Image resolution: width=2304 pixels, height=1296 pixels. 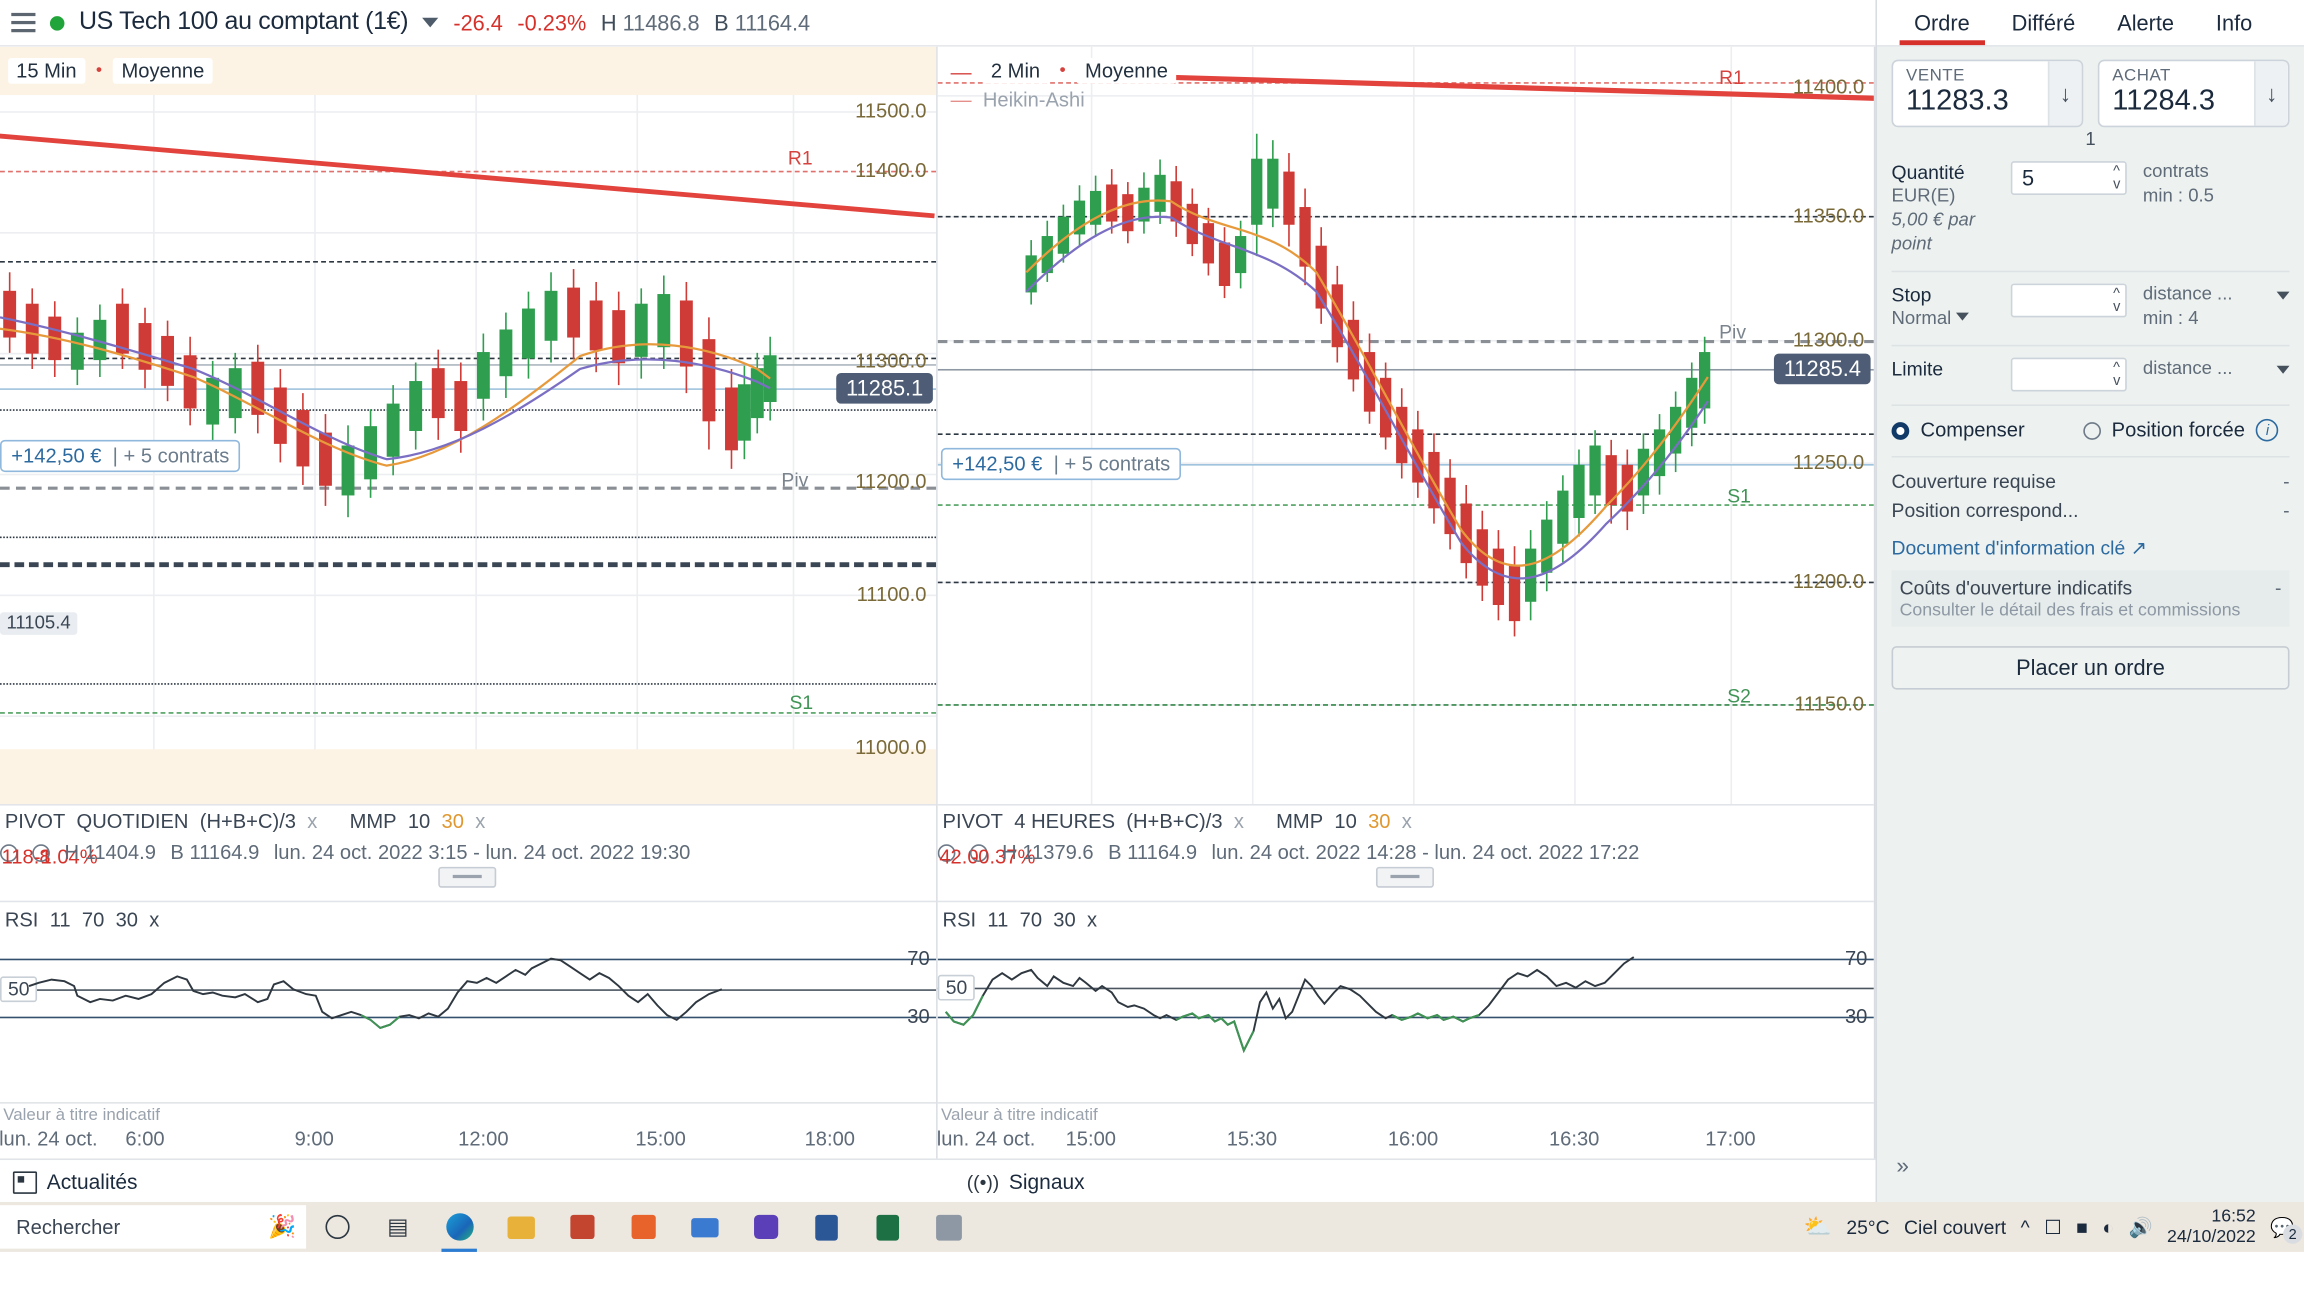 I want to click on stop-side-info: distance ... min : 4, so click(x=2208, y=308).